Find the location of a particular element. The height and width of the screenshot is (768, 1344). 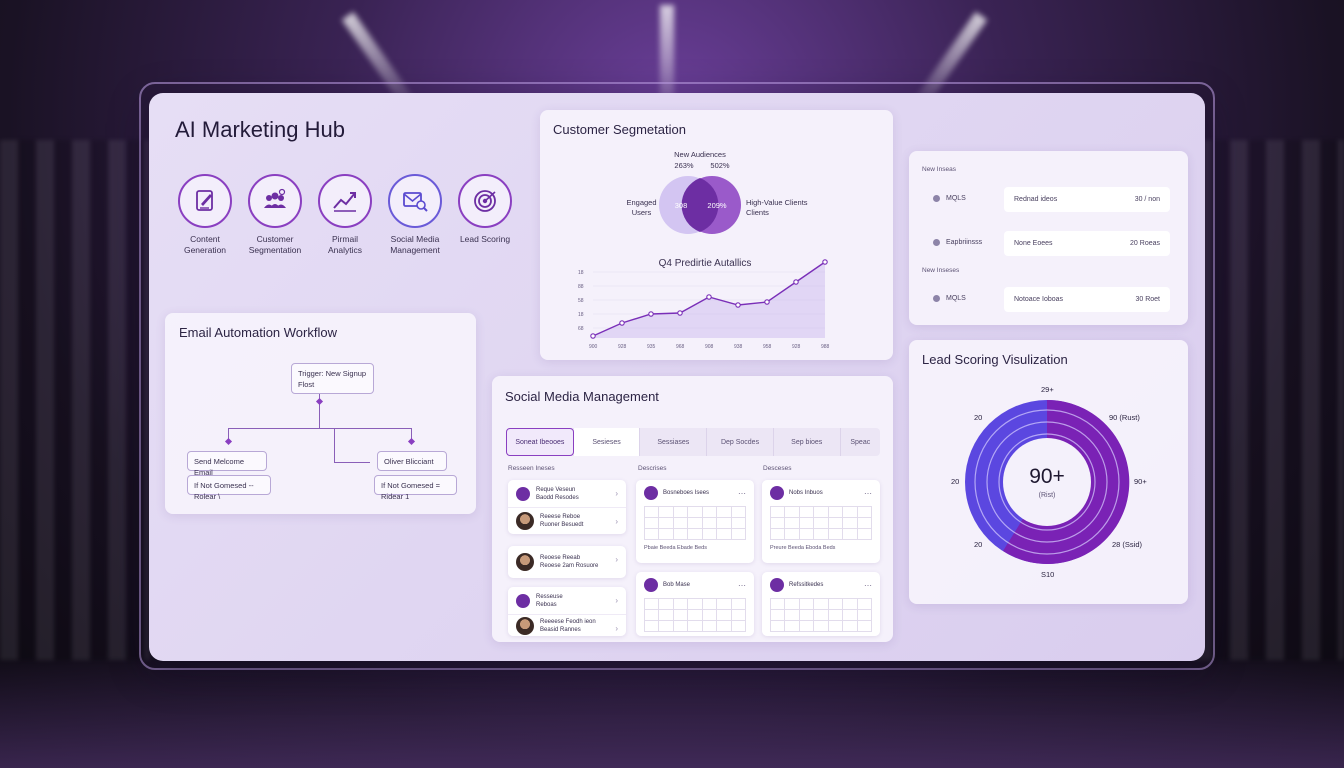

lead-scoring-title: Lead Scoring Visulization is located at coordinates (995, 359).